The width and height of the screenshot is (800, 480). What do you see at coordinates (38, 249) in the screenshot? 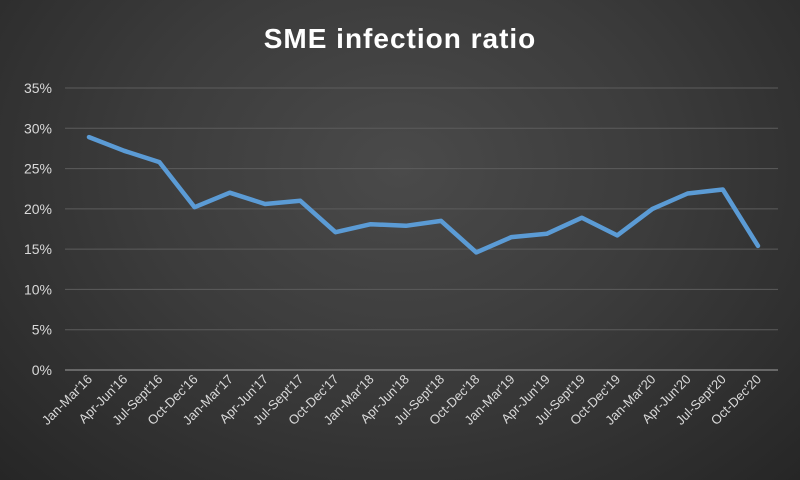
I see `y-tick-label: 15%` at bounding box center [38, 249].